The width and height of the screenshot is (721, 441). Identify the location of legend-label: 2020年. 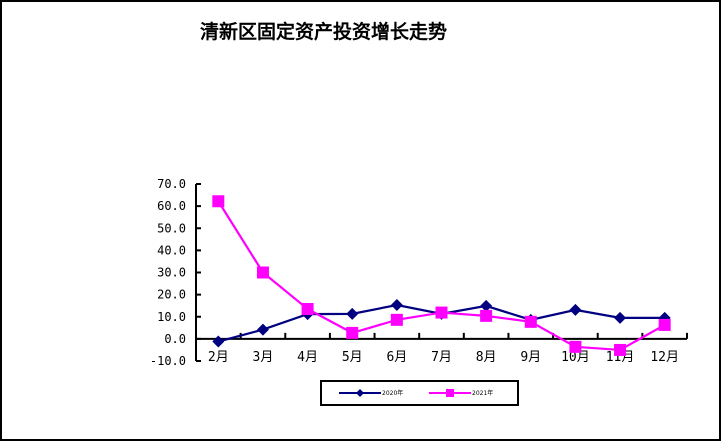
(392, 393).